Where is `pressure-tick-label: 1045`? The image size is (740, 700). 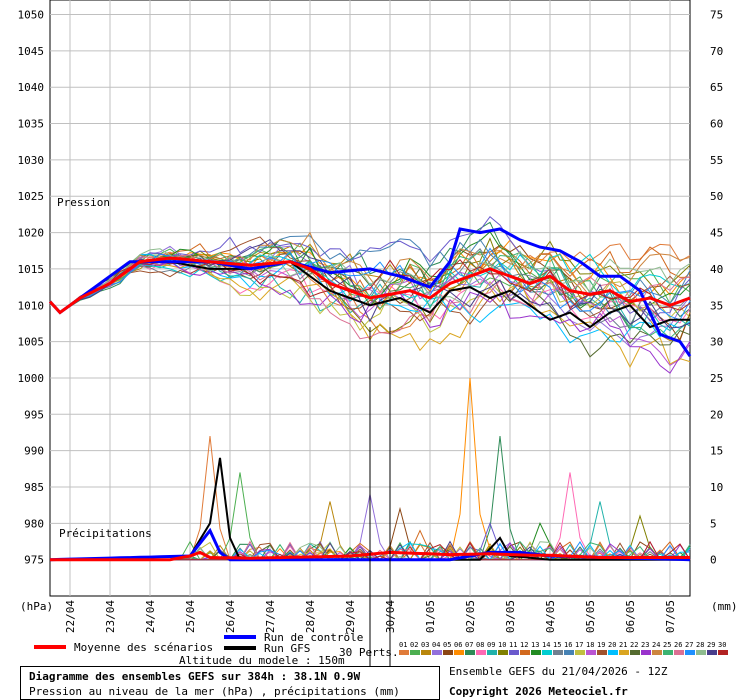 pressure-tick-label: 1045 is located at coordinates (31, 51).